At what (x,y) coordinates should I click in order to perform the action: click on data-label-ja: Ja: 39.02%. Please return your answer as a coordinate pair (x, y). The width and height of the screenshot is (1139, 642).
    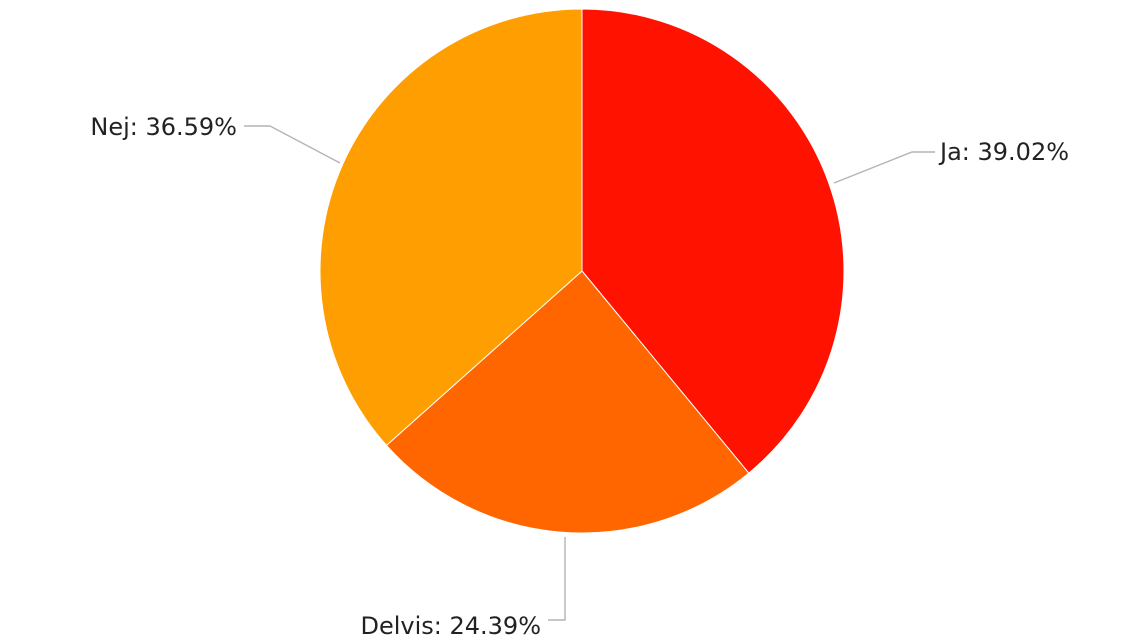
    Looking at the image, I should click on (1003, 152).